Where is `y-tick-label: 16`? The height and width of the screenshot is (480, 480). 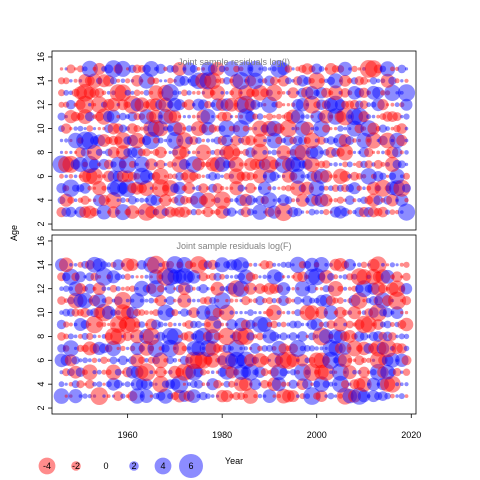 y-tick-label: 16 is located at coordinates (41, 241).